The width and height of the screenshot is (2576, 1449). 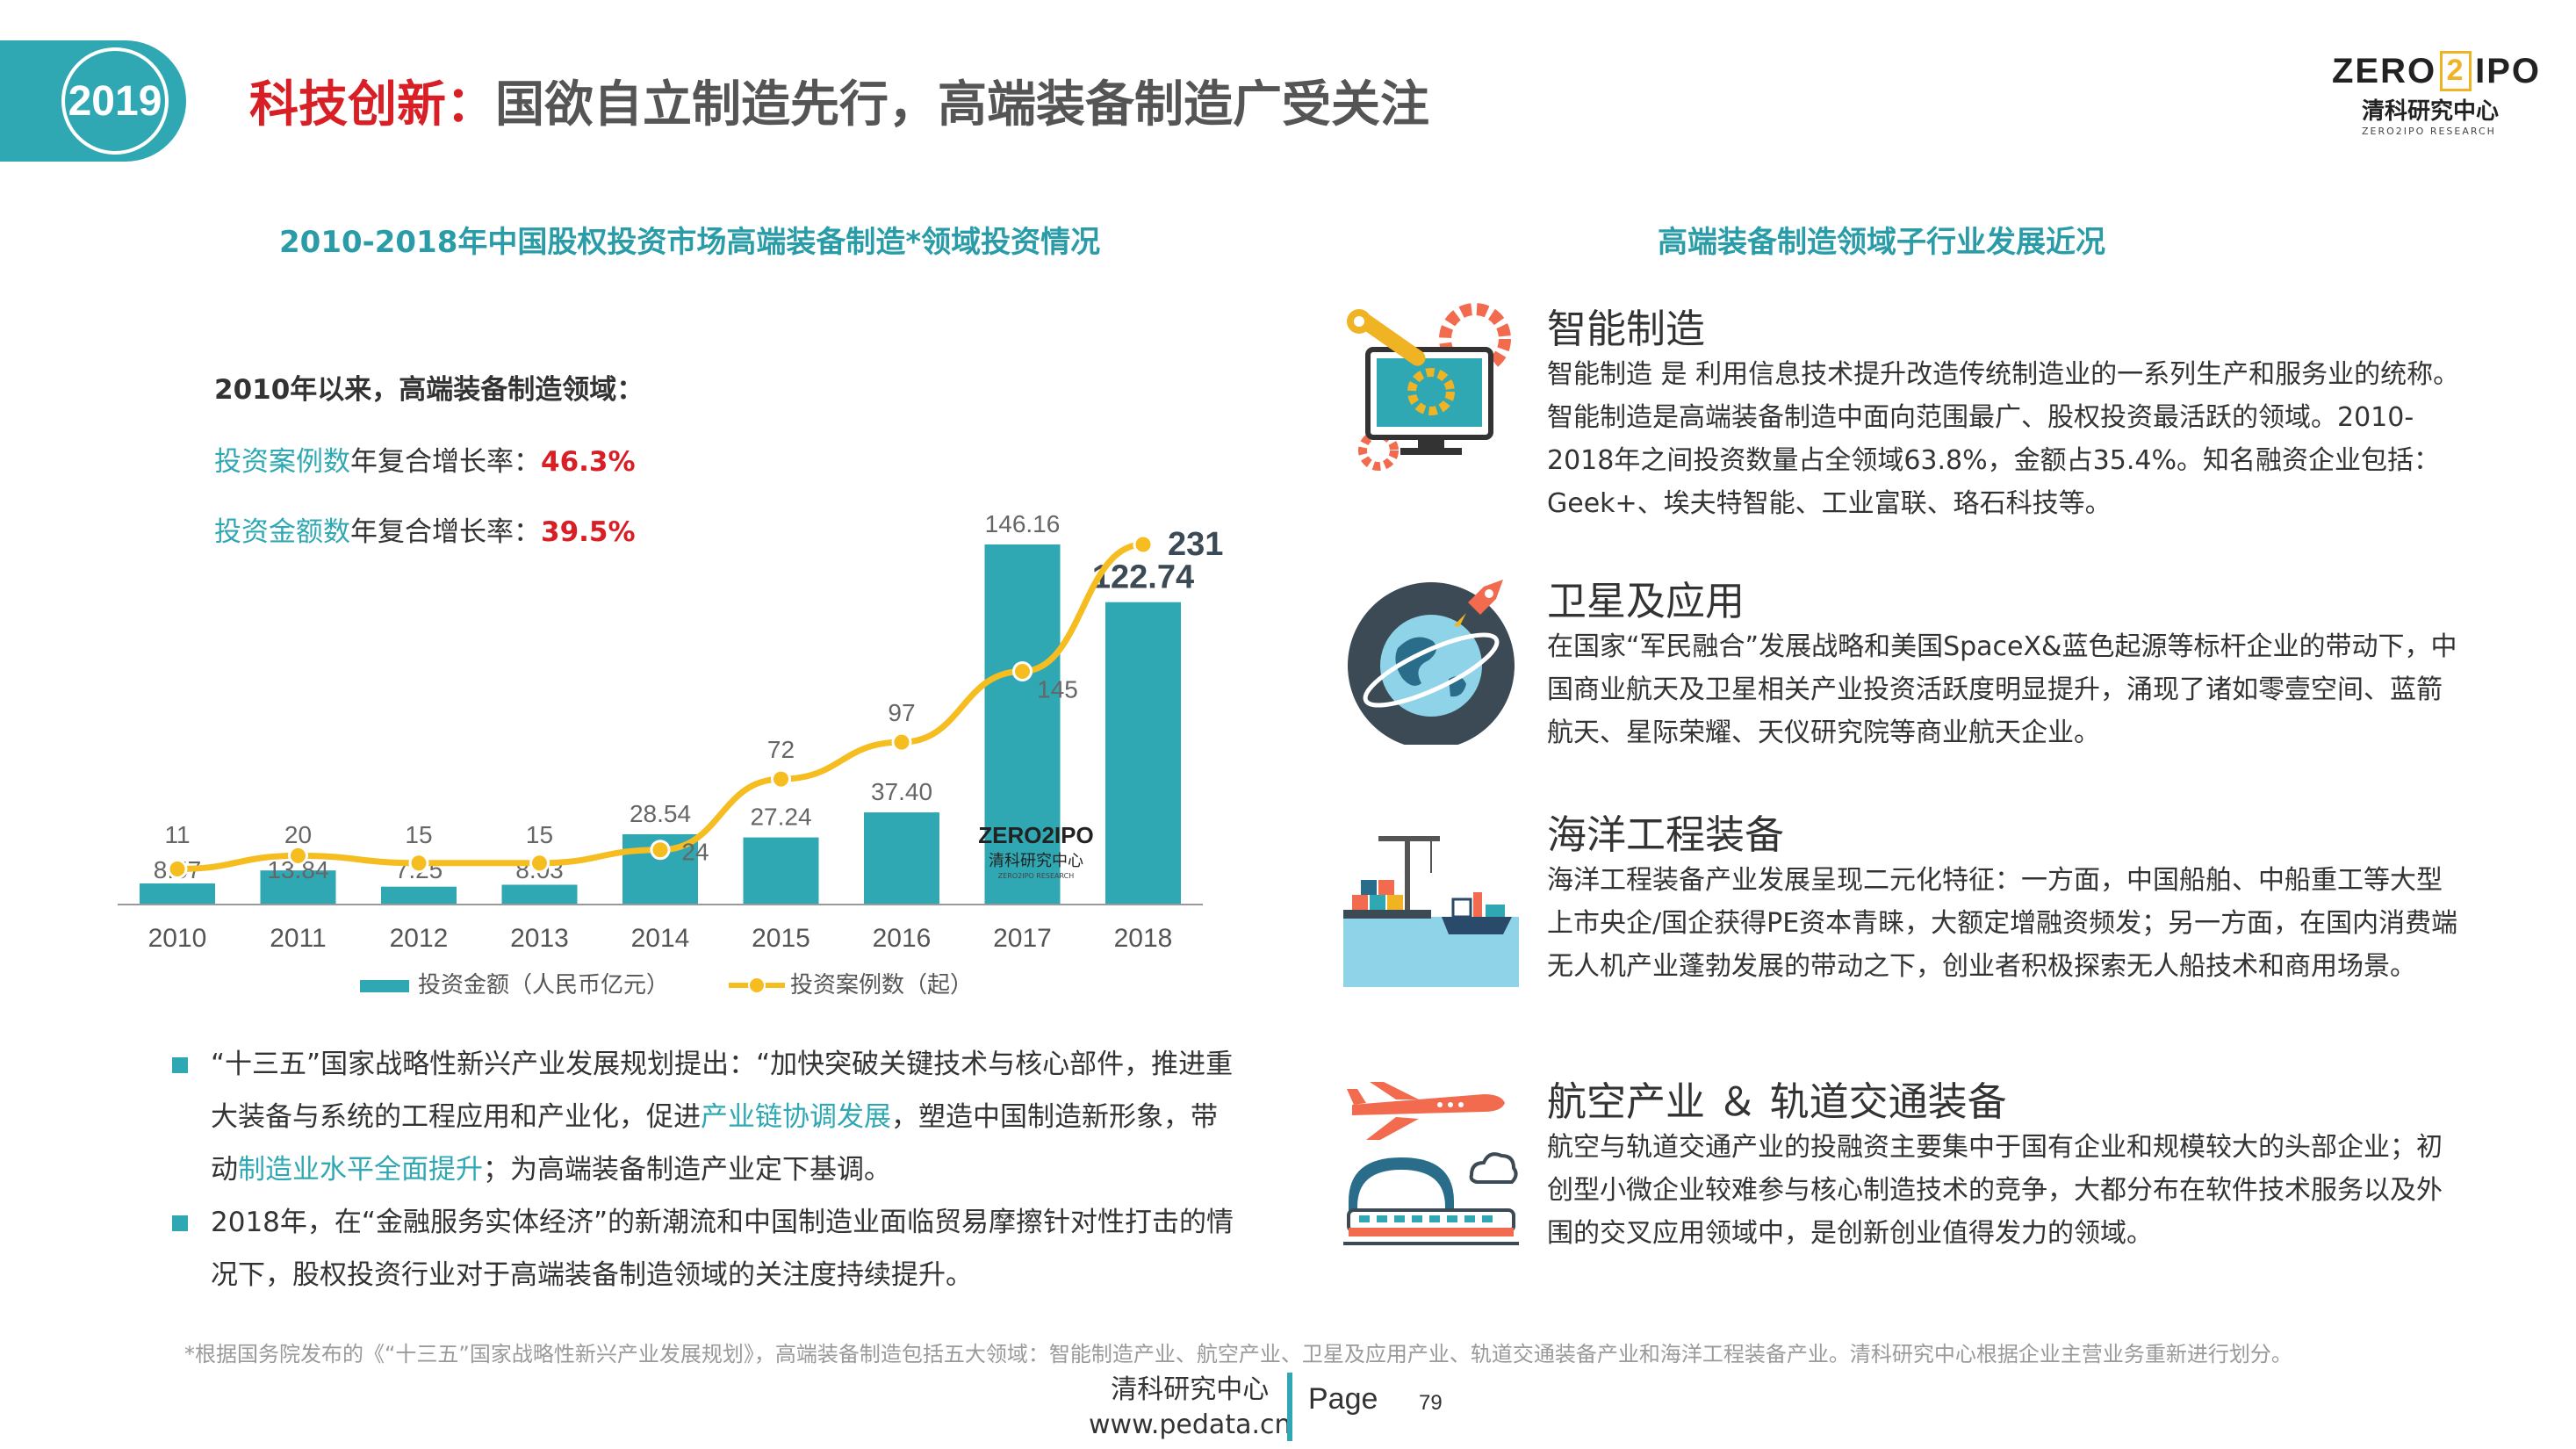 I want to click on line-label-2018: 231, so click(x=1195, y=544).